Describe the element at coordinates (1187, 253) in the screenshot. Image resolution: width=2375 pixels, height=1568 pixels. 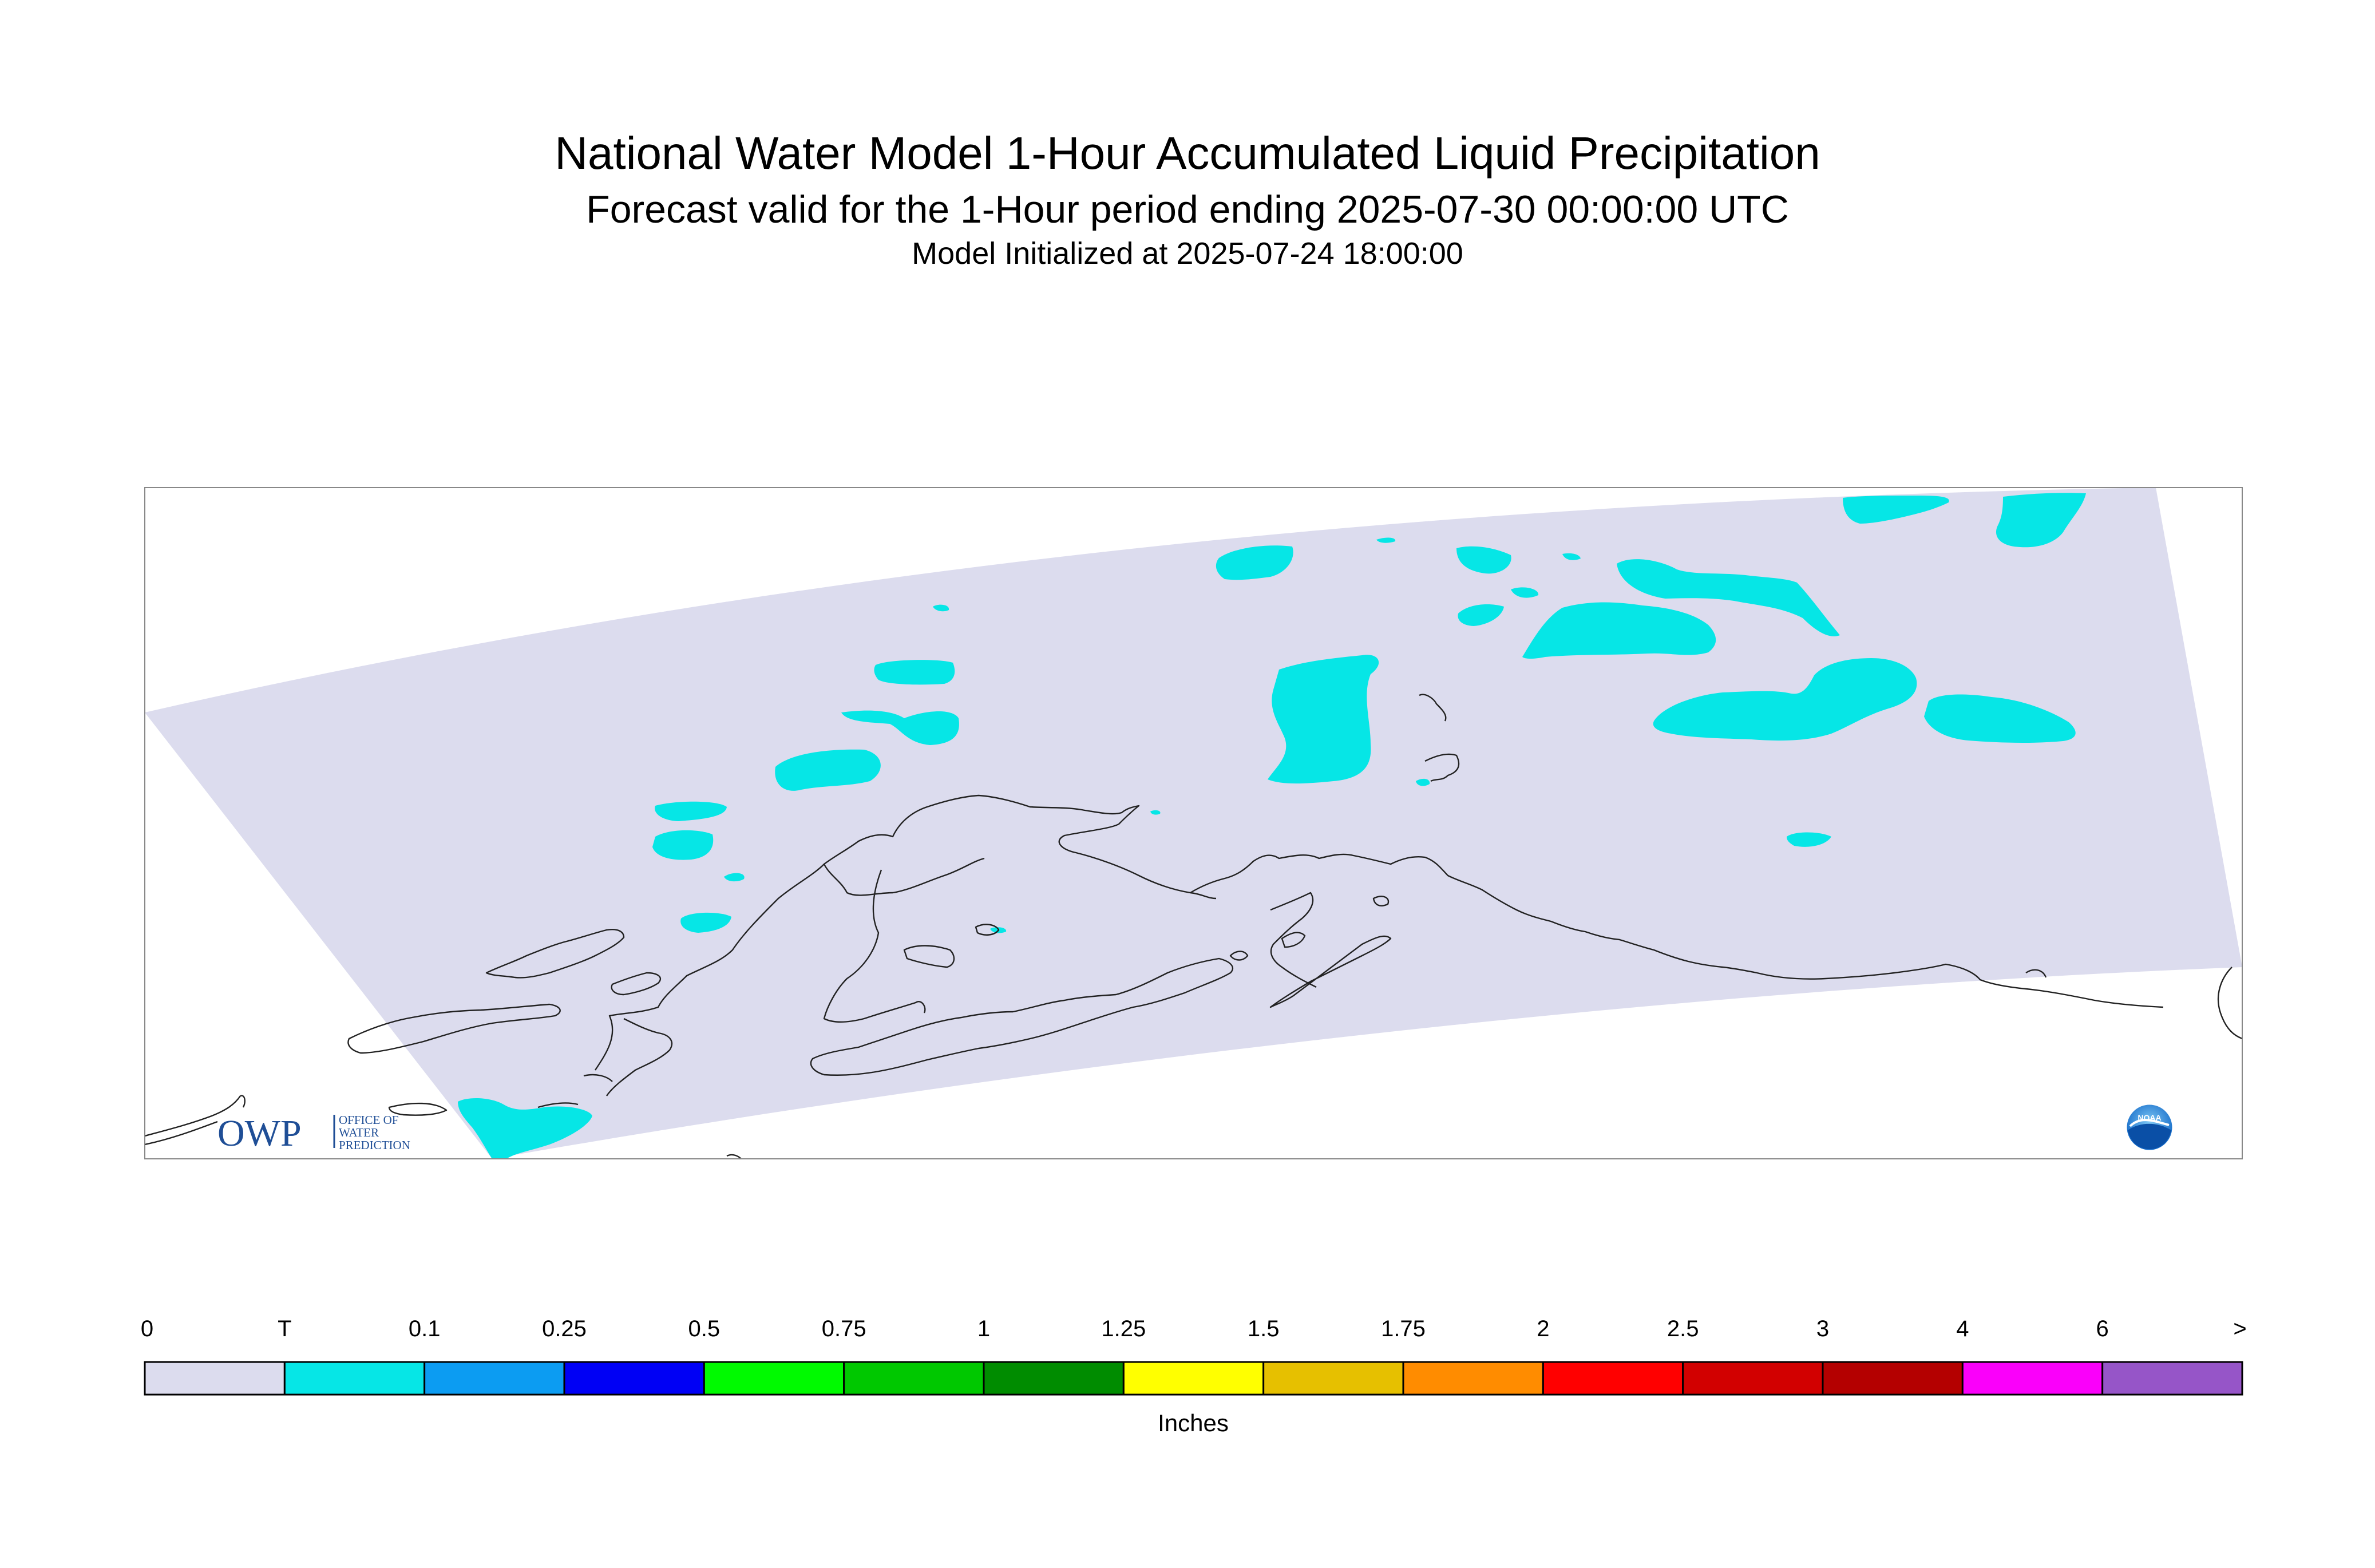
I see `init-time: Model Initialized at 2025-07-24 18:00:00` at that location.